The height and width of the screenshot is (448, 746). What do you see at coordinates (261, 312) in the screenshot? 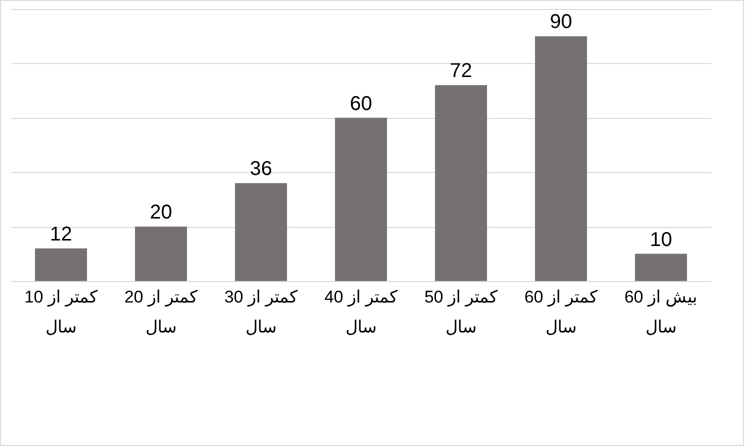
I see `x-tick-label: کمتر از 30 سال` at bounding box center [261, 312].